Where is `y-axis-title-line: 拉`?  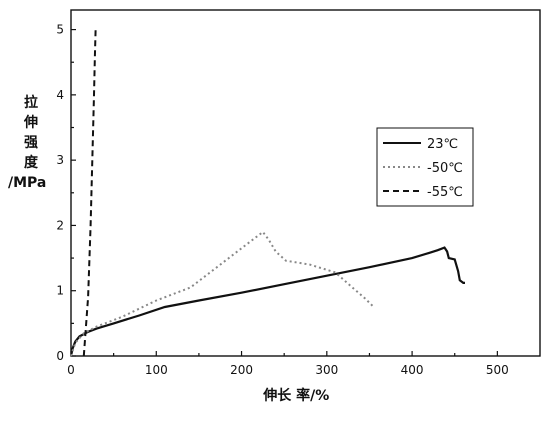 y-axis-title-line: 拉 is located at coordinates (31, 102).